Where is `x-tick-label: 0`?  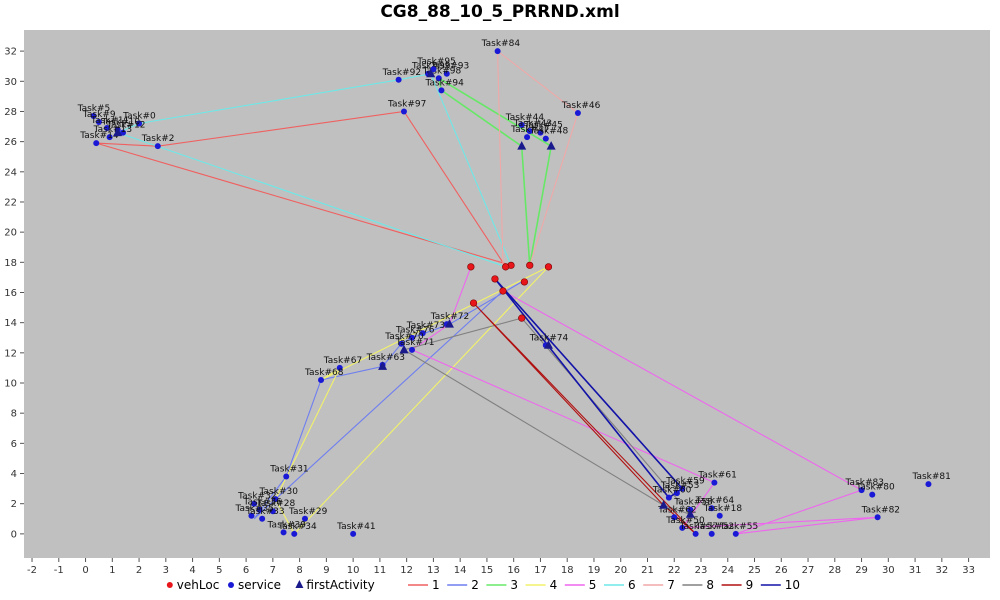 x-tick-label: 0 is located at coordinates (85, 570).